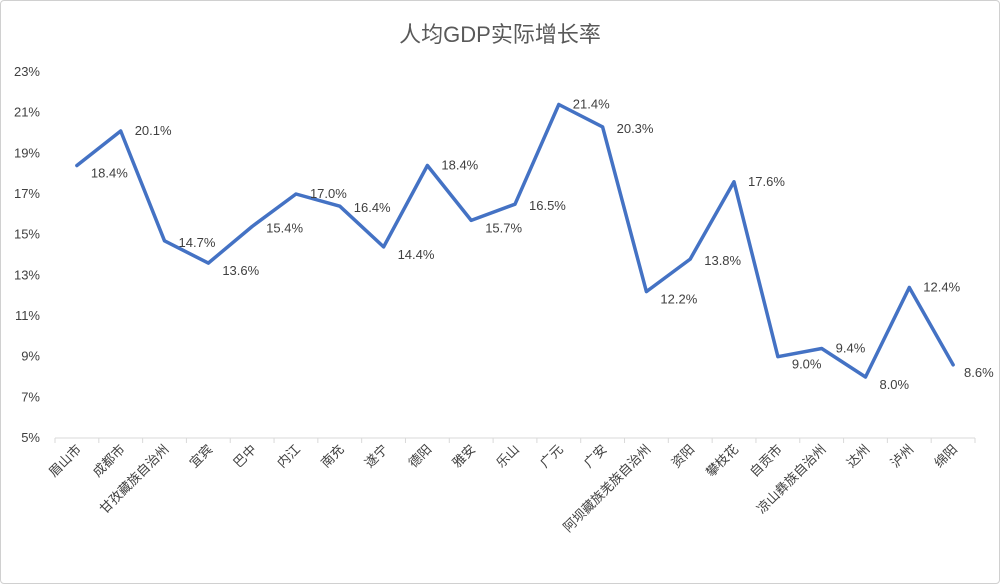  I want to click on y-tick-label: 7%, so click(30, 396).